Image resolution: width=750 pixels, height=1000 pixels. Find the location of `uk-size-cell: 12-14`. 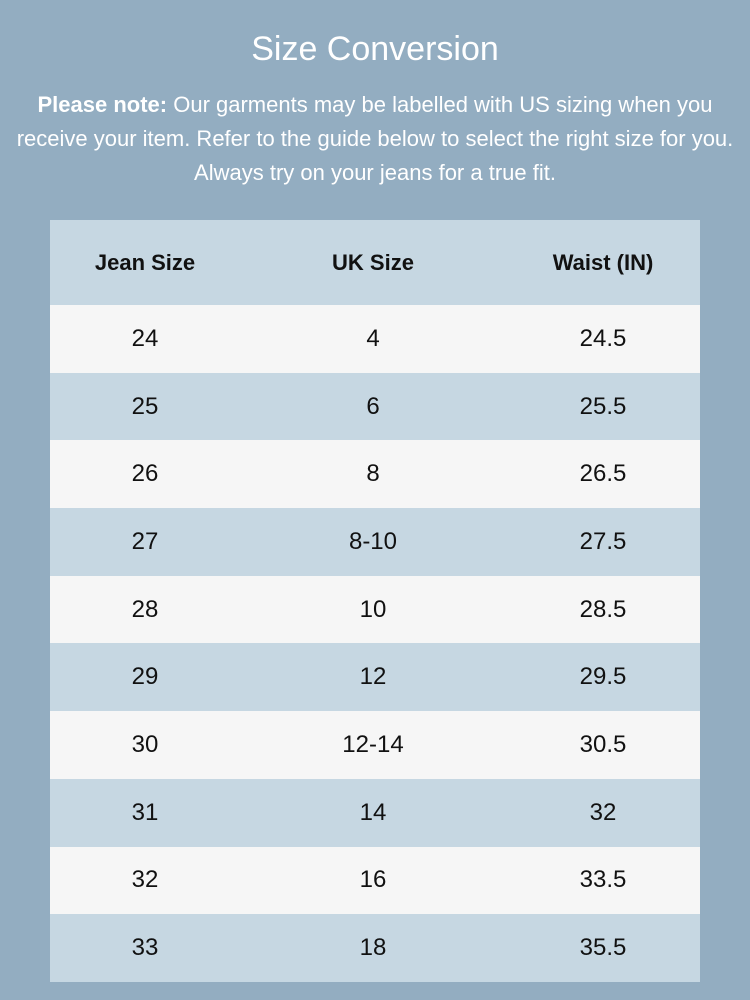

uk-size-cell: 12-14 is located at coordinates (373, 744).